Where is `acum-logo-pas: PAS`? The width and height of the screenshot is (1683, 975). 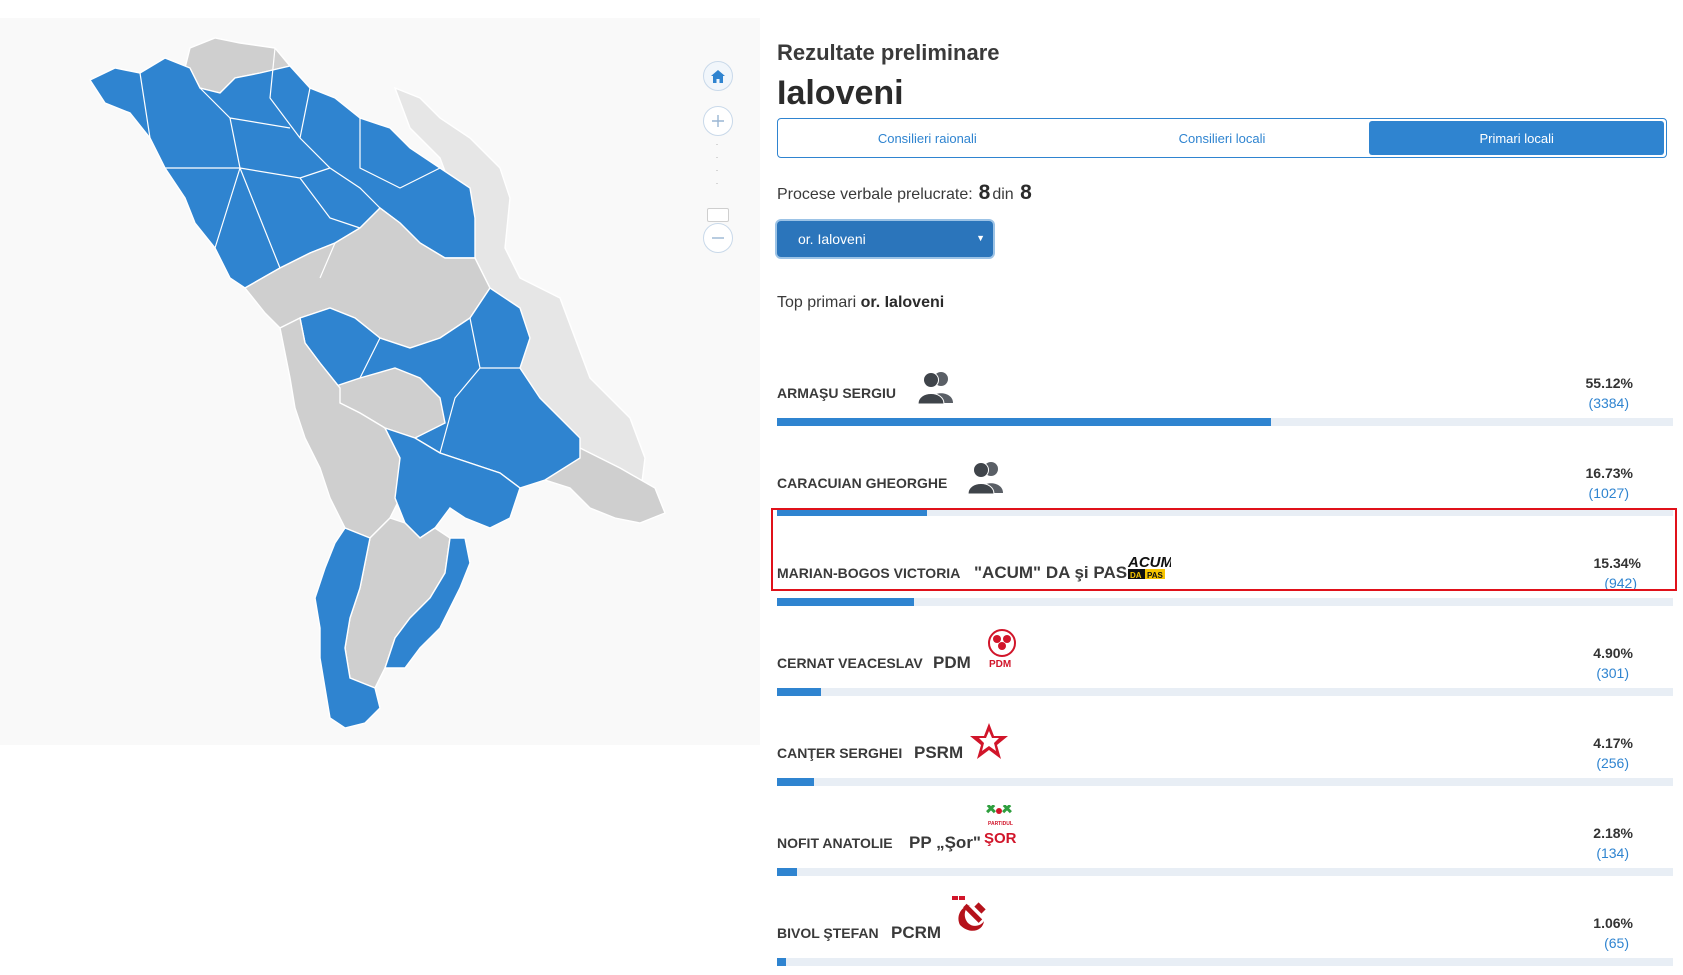 acum-logo-pas: PAS is located at coordinates (1155, 575).